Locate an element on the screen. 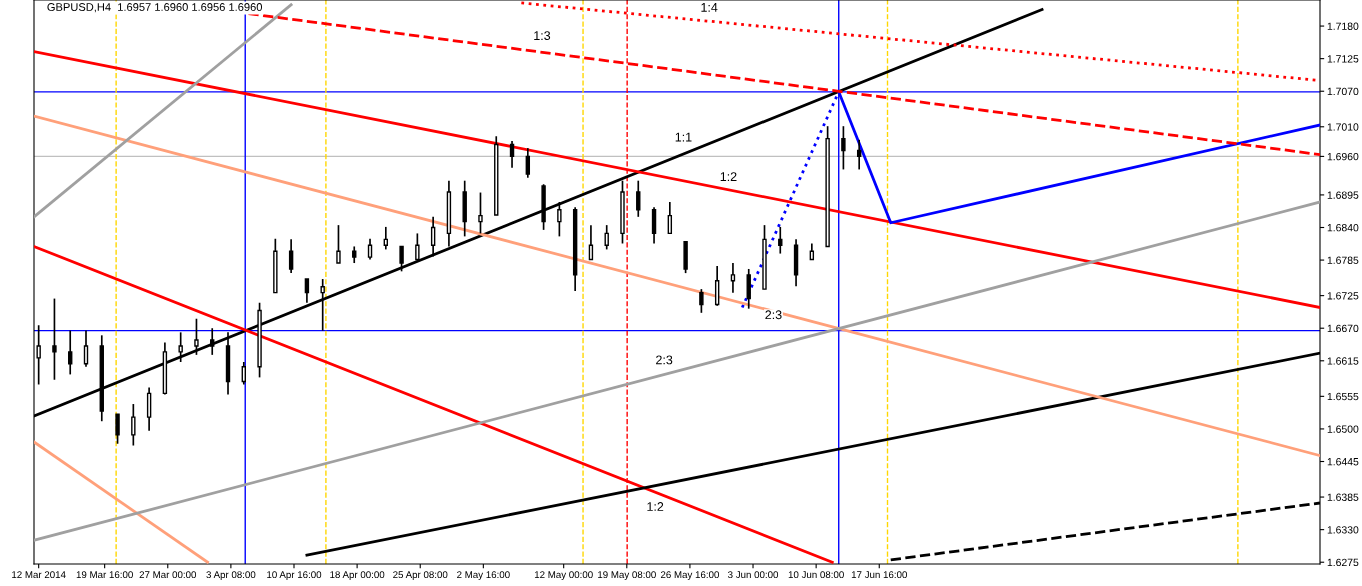  y-tick-label: 1.6275 is located at coordinates (1343, 562).